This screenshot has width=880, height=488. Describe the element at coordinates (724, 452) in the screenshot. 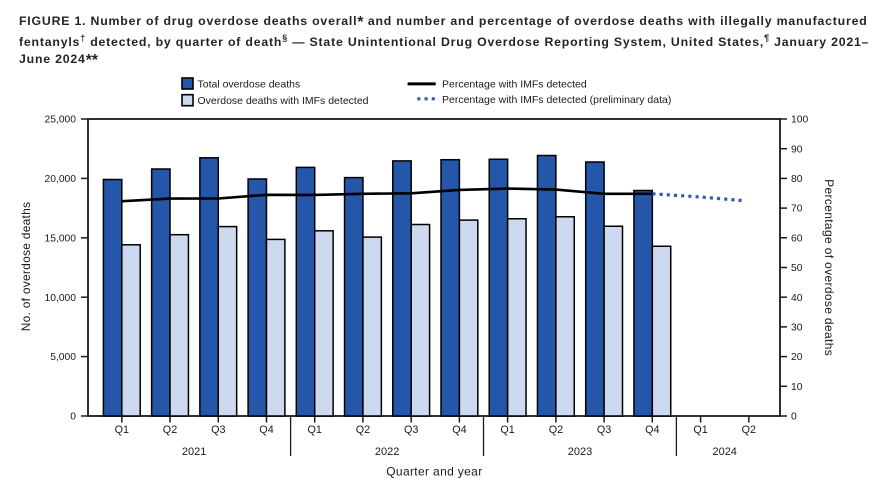

I see `svg-text: 2024` at that location.